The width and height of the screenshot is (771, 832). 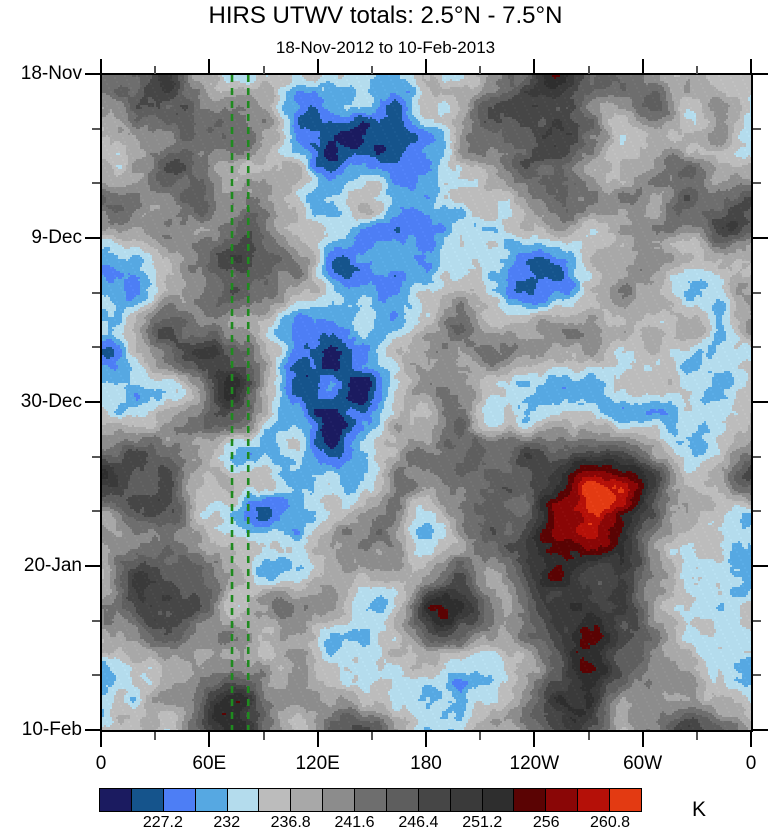 I want to click on axis-spine-top, so click(x=426, y=74).